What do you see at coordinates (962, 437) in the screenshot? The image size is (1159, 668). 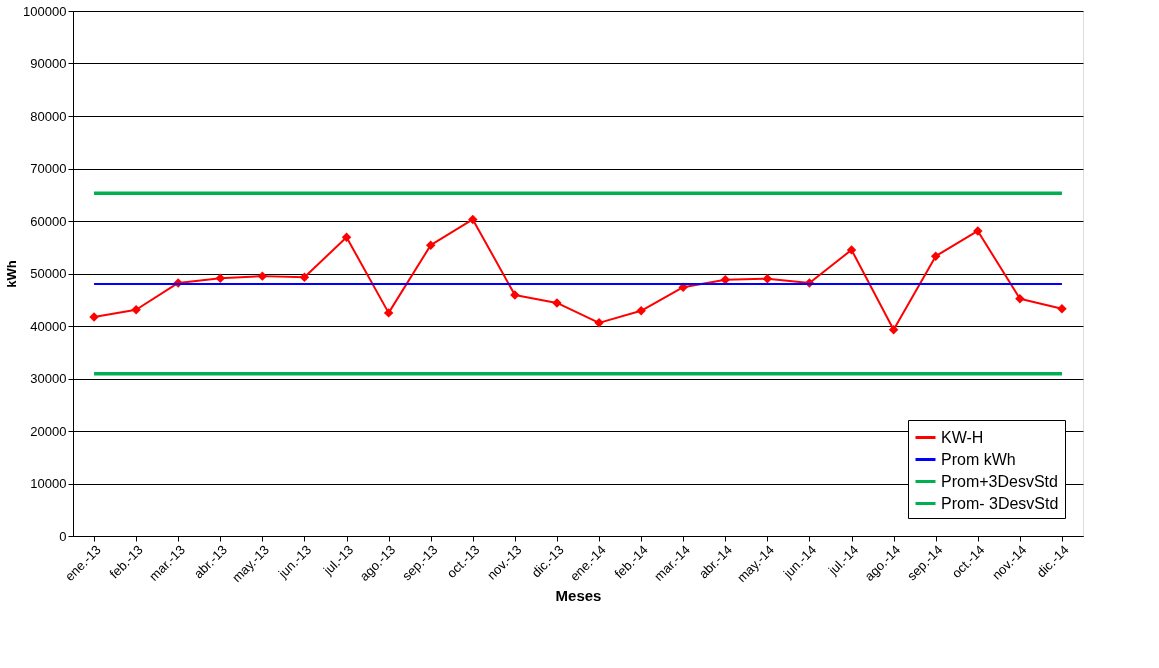 I see `legend-label: KW-H` at bounding box center [962, 437].